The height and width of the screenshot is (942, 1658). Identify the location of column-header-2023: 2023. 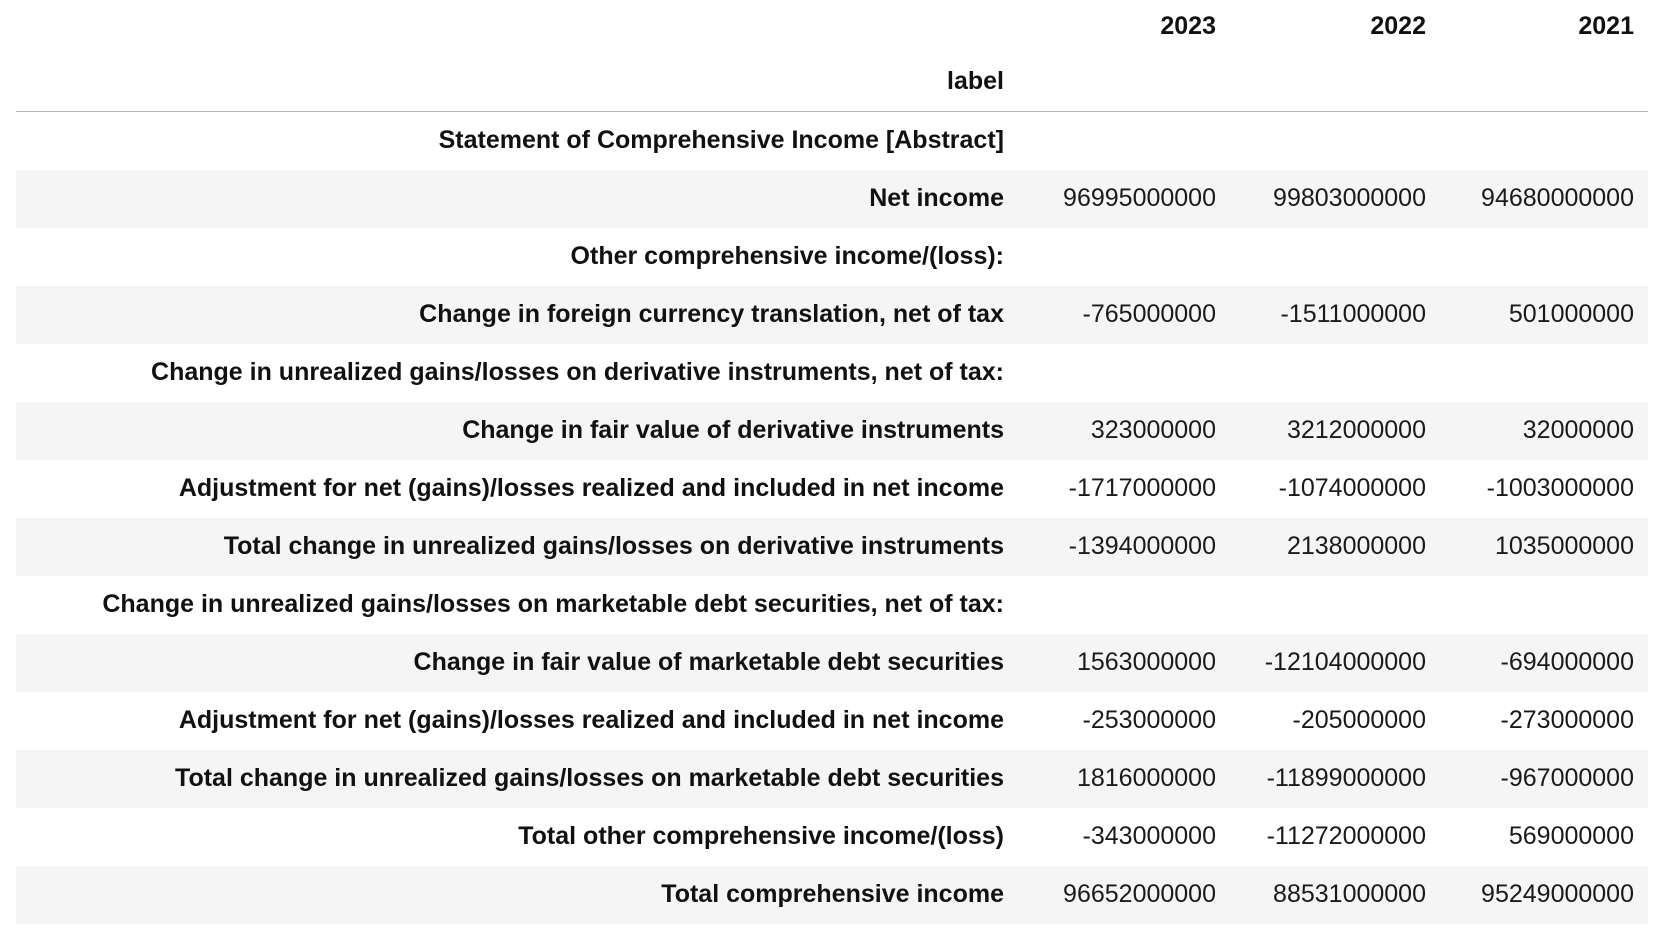
(1188, 25).